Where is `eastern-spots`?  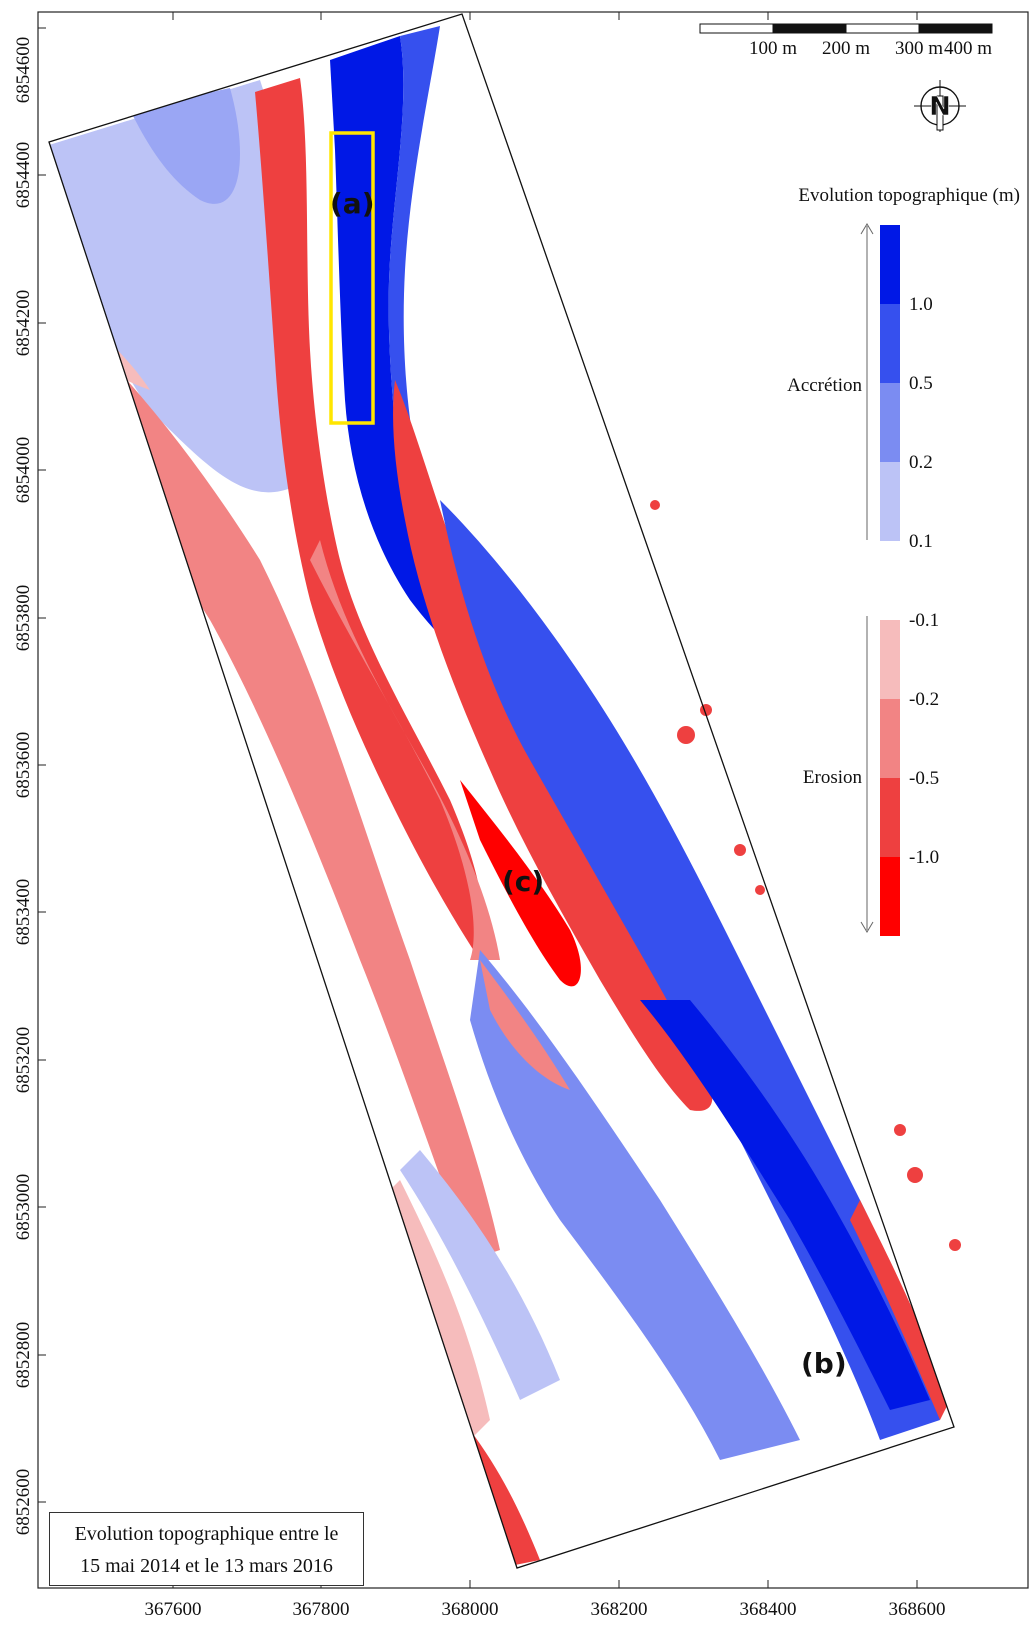
eastern-spots is located at coordinates (805, 875).